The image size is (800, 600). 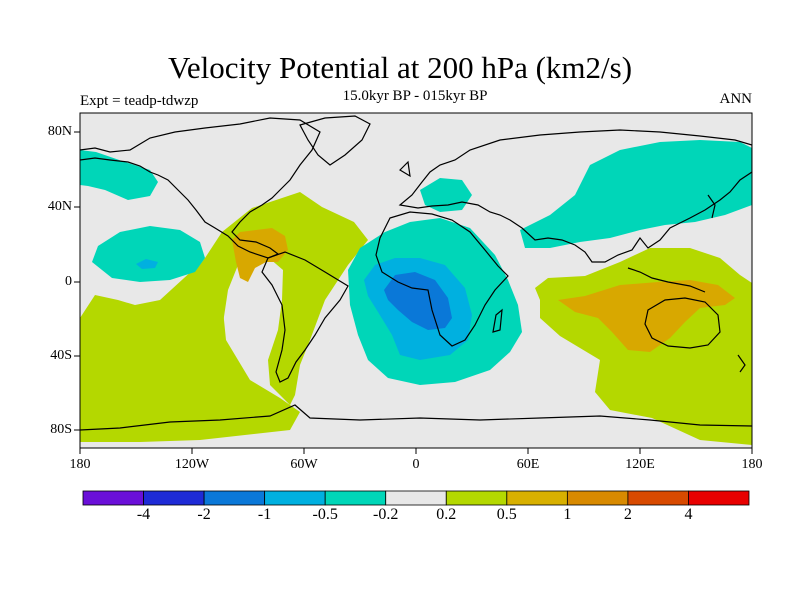 What do you see at coordinates (68, 281) in the screenshot?
I see `lat-label: 0` at bounding box center [68, 281].